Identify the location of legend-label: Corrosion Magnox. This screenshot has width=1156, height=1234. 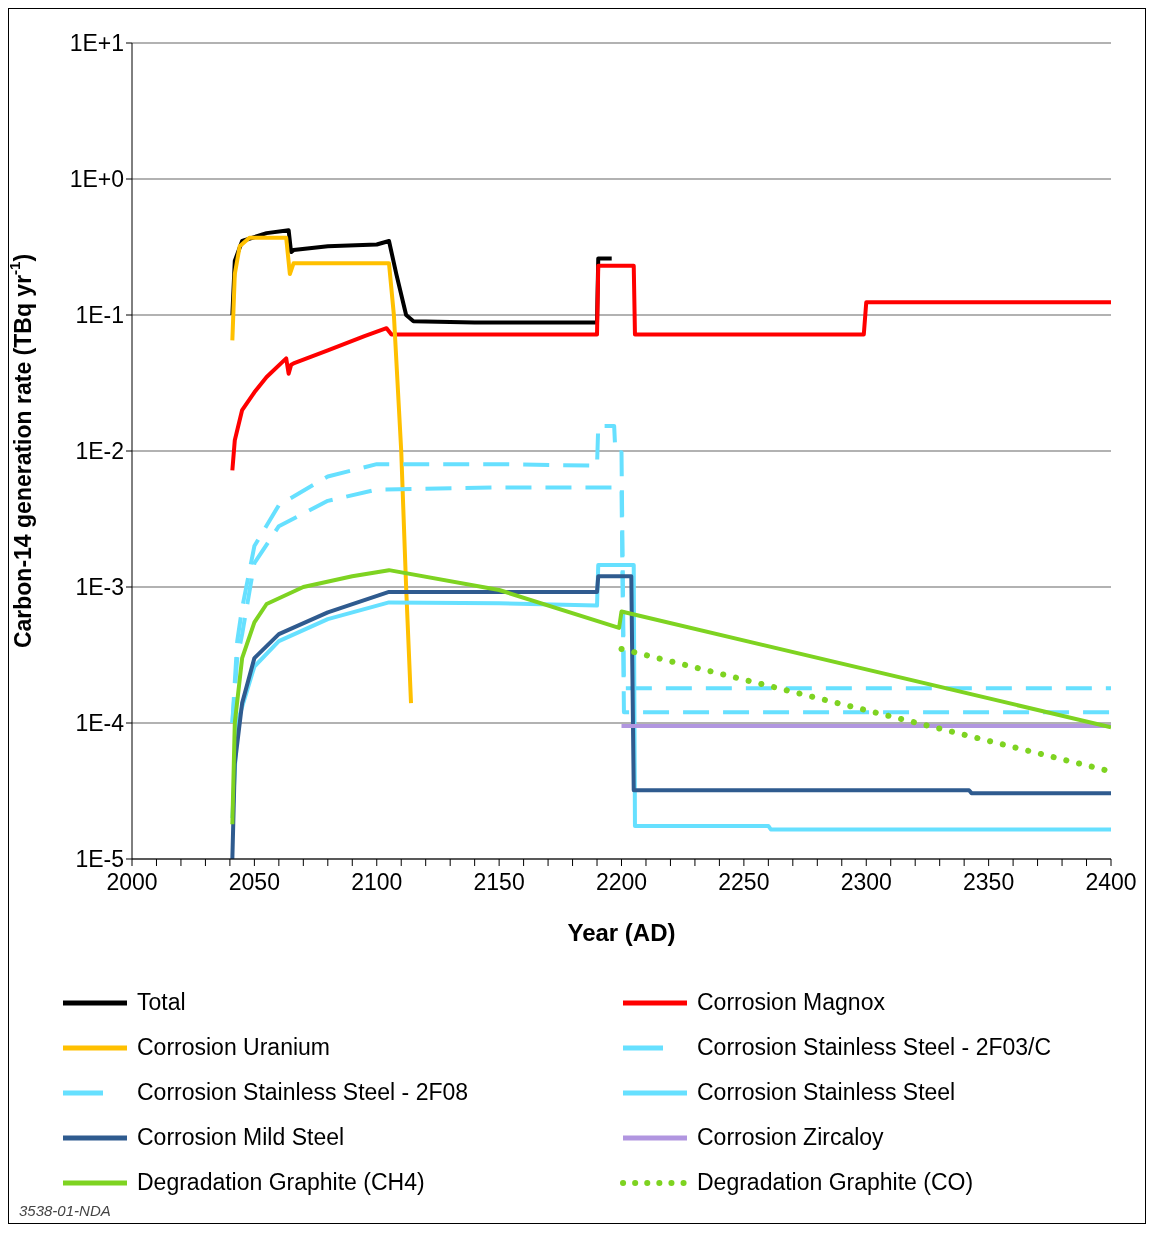
(791, 1002).